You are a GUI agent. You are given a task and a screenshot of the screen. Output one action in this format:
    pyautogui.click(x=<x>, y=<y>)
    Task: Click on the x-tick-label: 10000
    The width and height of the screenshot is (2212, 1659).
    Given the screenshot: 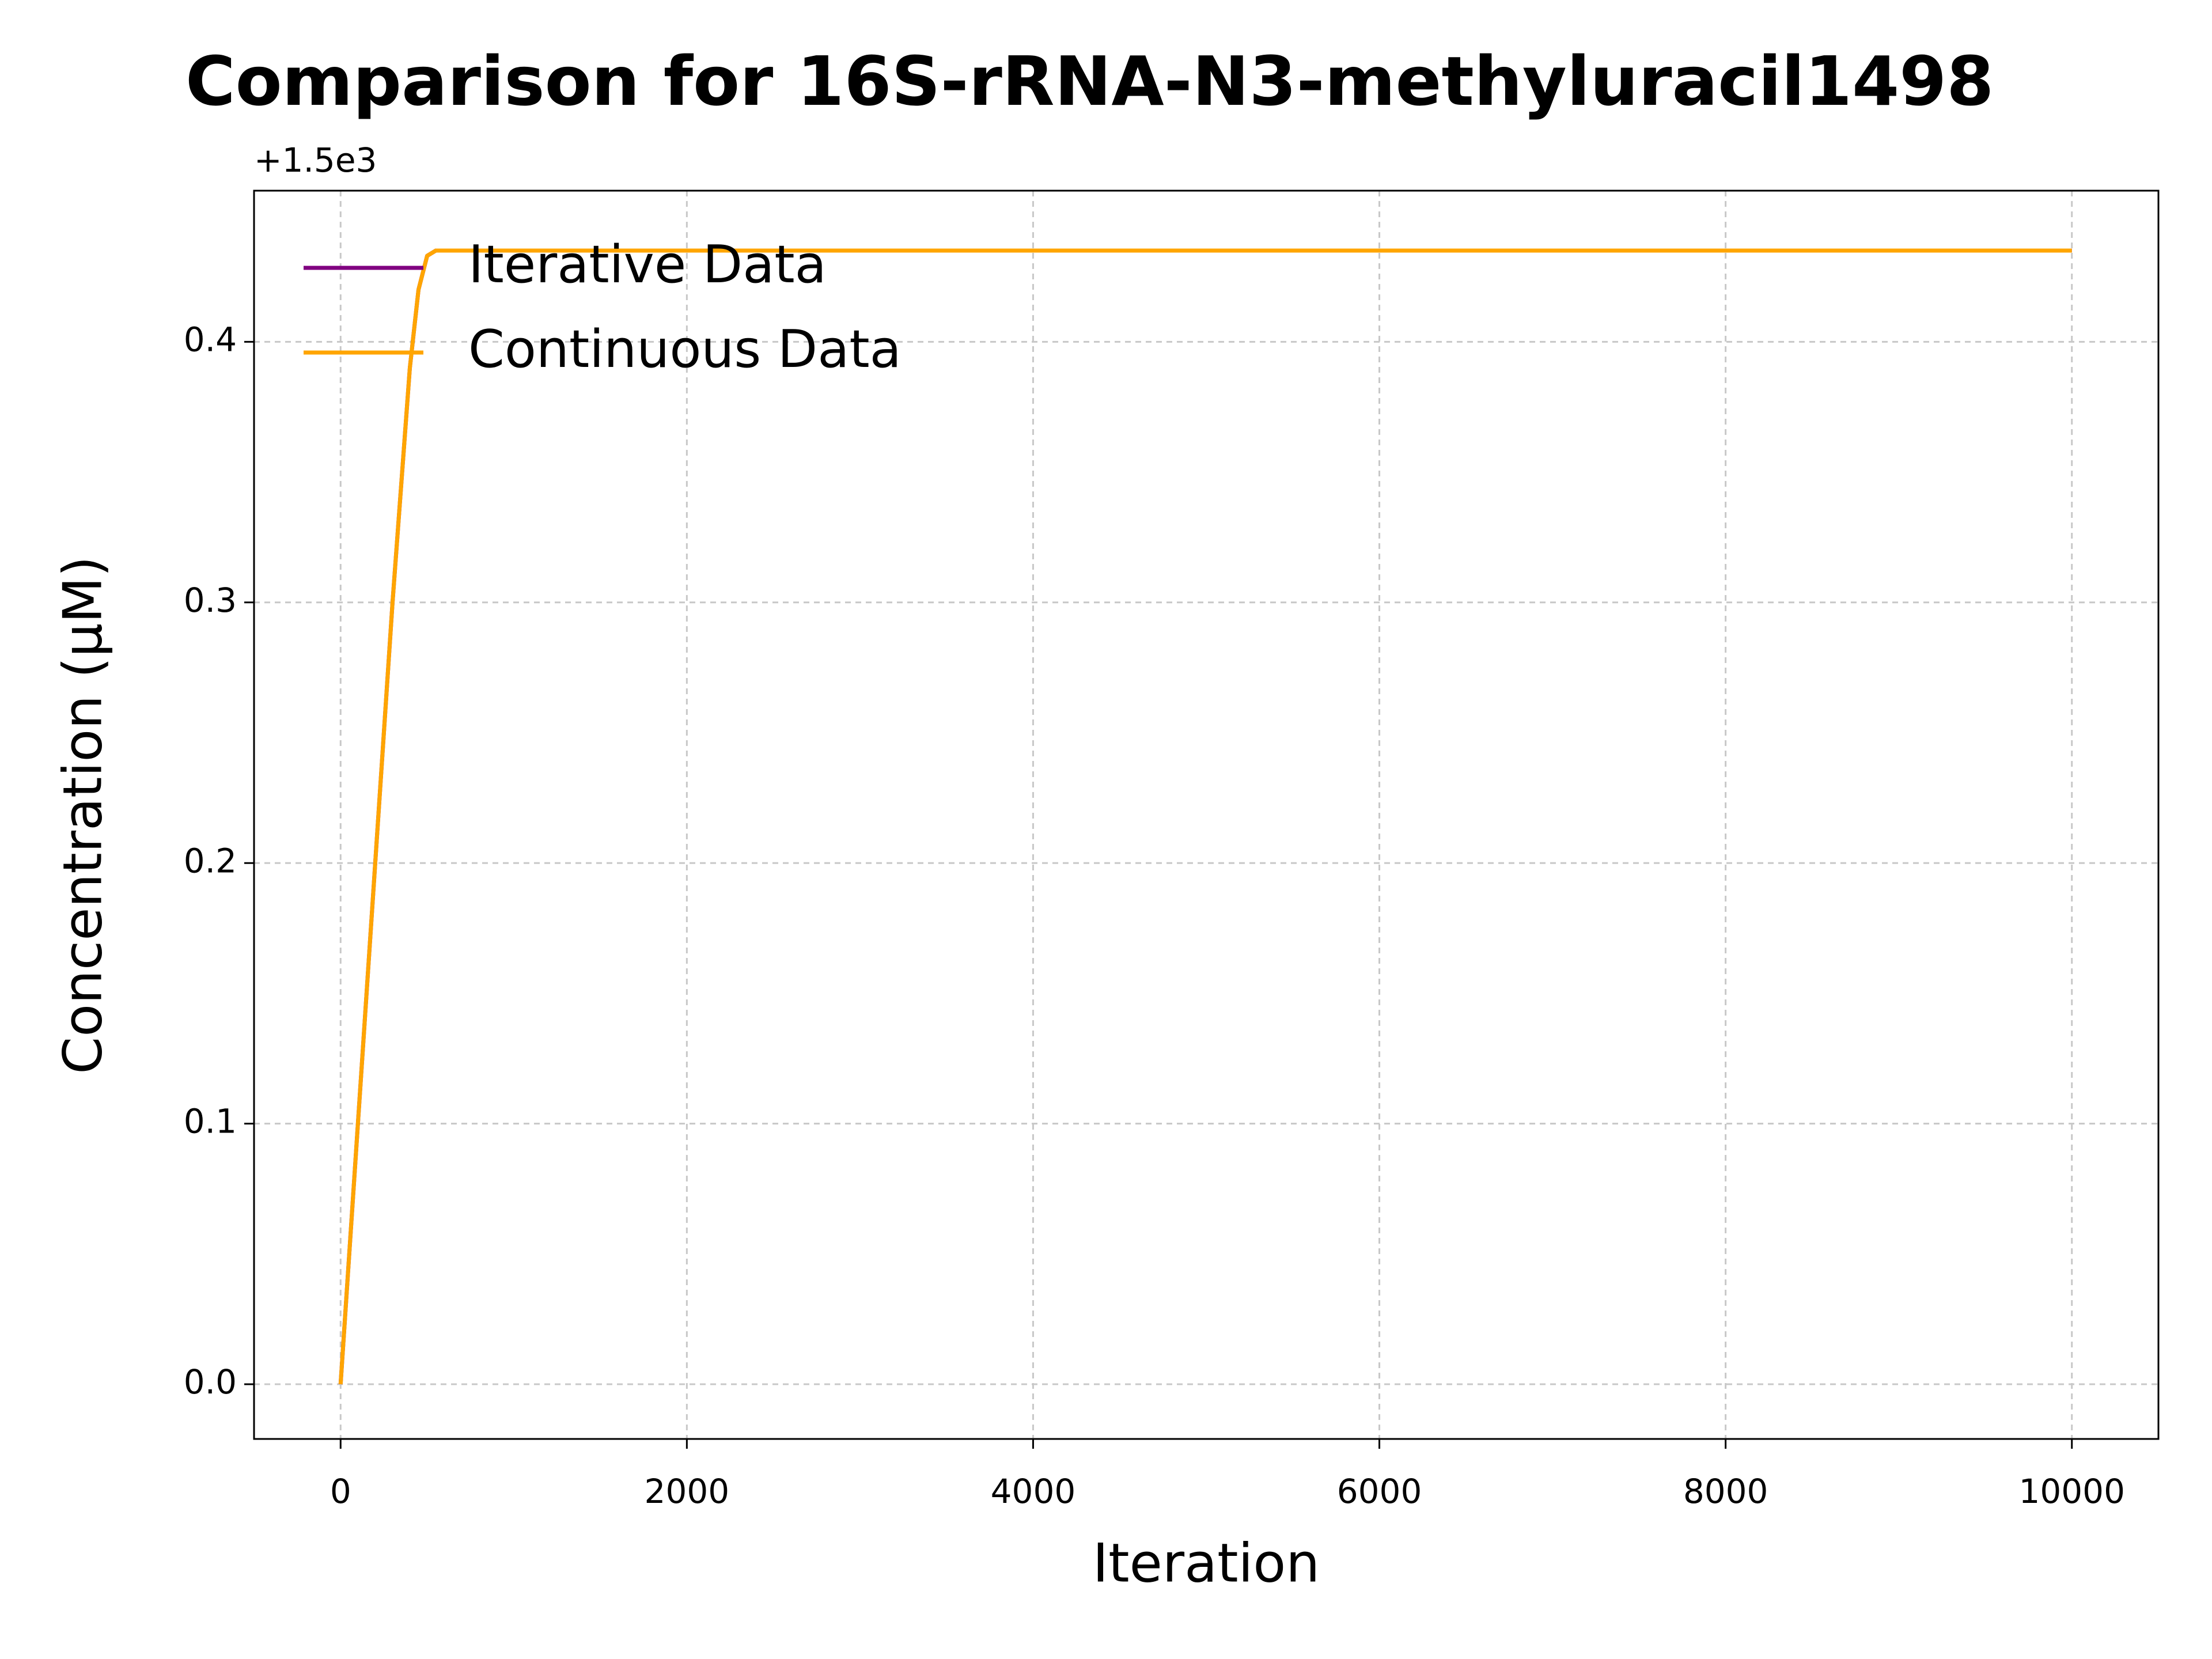 What is the action you would take?
    pyautogui.click(x=2071, y=1491)
    